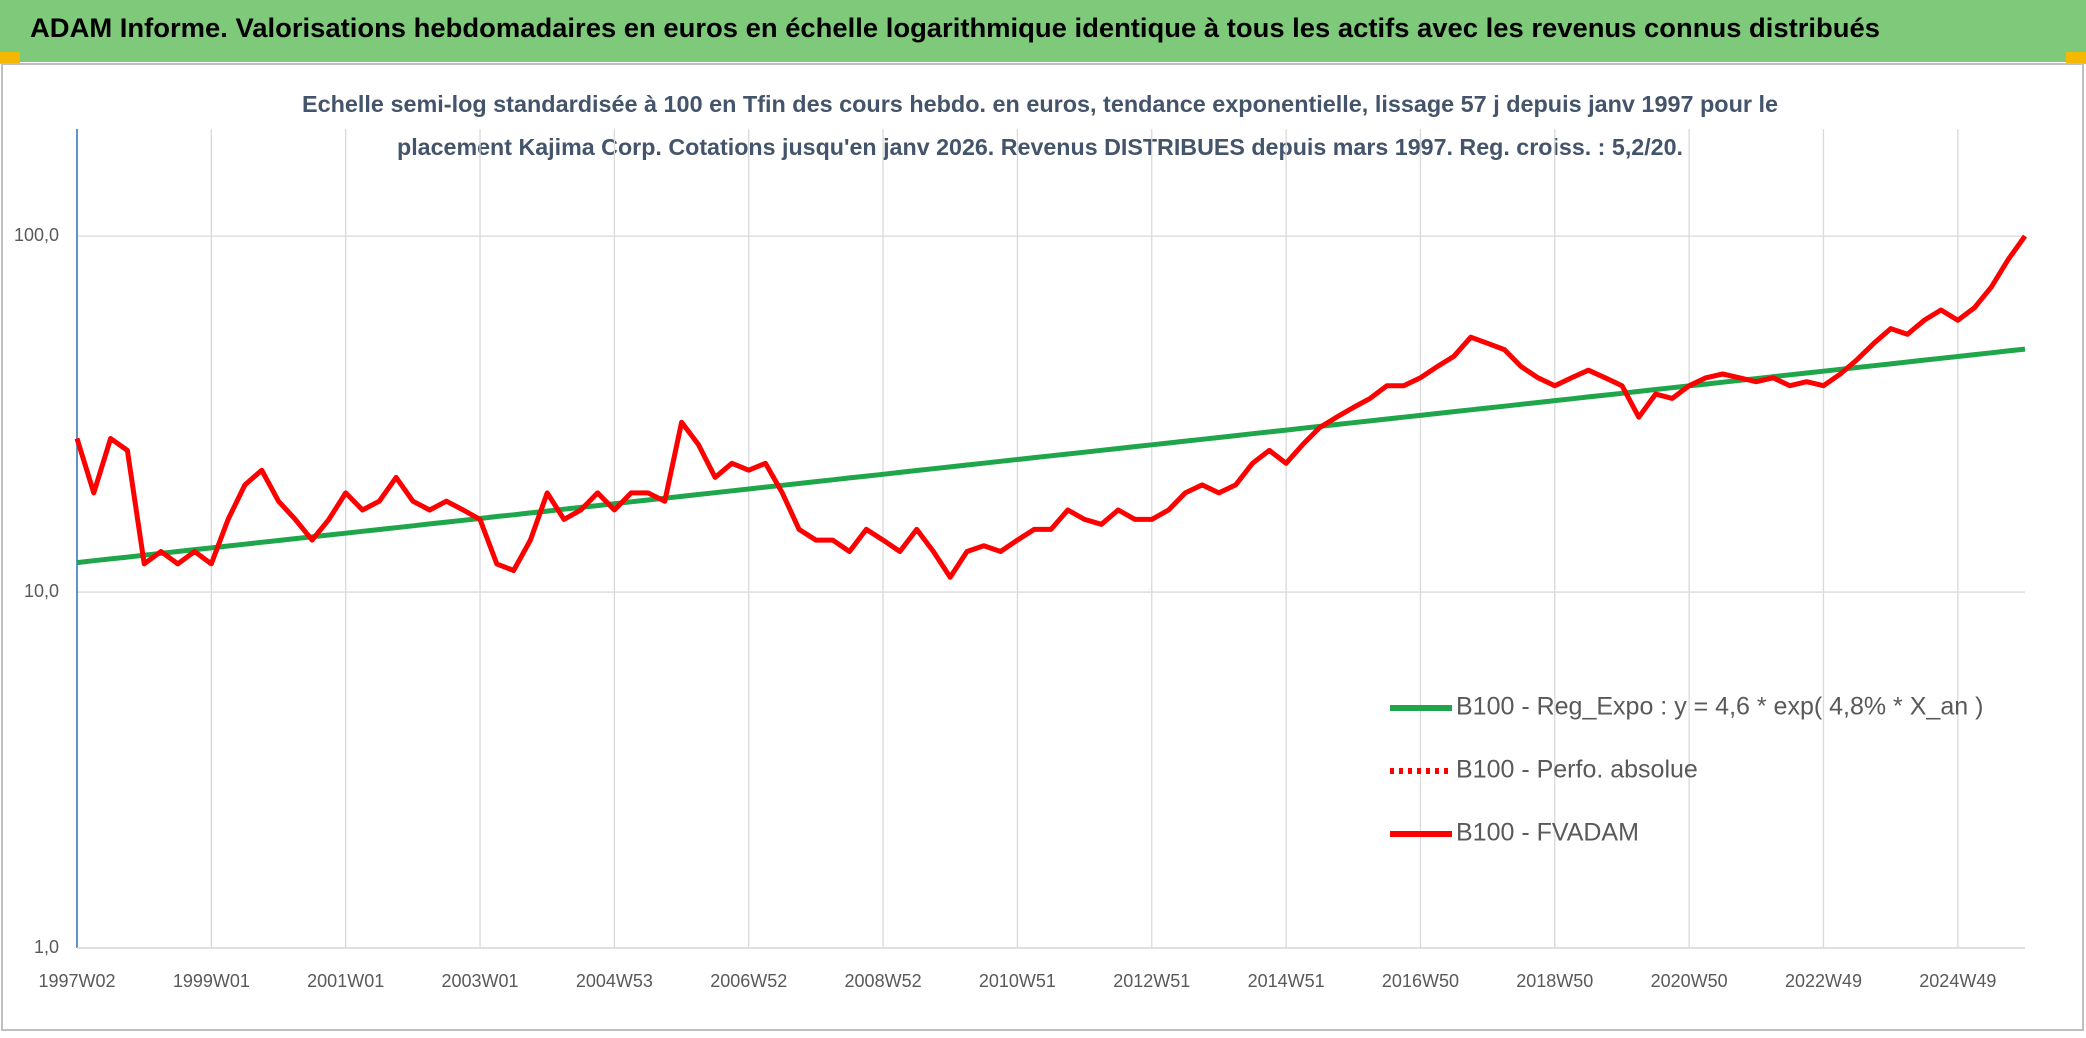 This screenshot has width=2086, height=1038. I want to click on x-tick-label: 2004W53, so click(614, 981).